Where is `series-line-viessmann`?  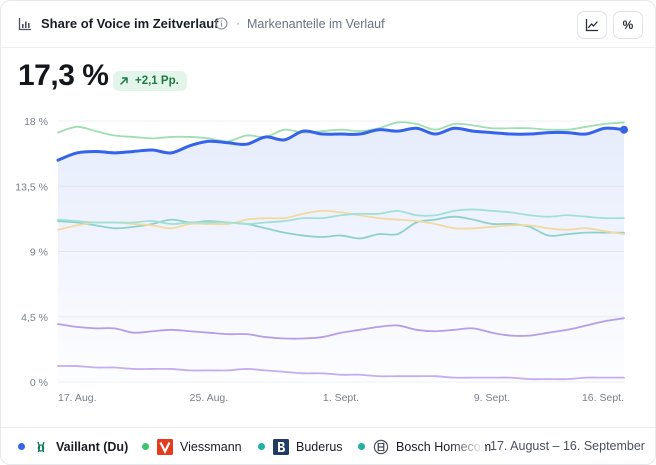
series-line-viessmann is located at coordinates (341, 132).